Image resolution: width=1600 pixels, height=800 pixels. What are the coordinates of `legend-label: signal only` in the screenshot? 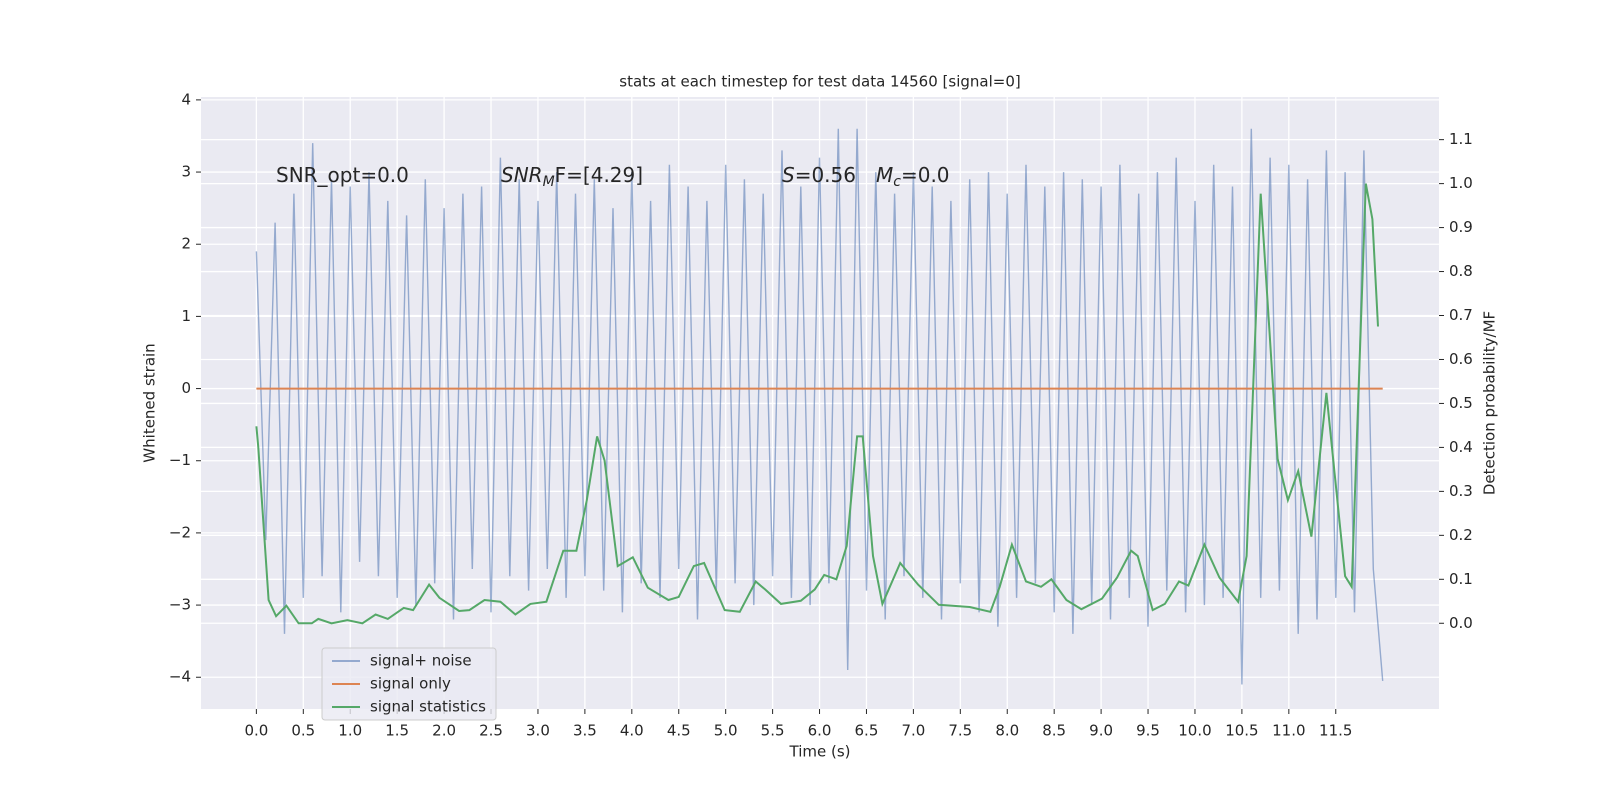 It's located at (410, 684).